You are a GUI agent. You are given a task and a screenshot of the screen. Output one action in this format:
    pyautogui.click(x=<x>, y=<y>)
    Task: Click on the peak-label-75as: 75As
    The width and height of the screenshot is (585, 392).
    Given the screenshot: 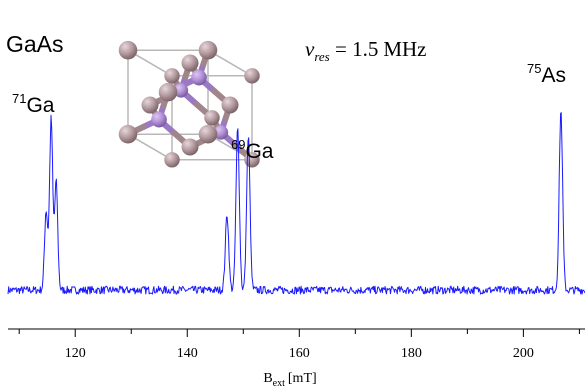 What is the action you would take?
    pyautogui.click(x=546, y=74)
    